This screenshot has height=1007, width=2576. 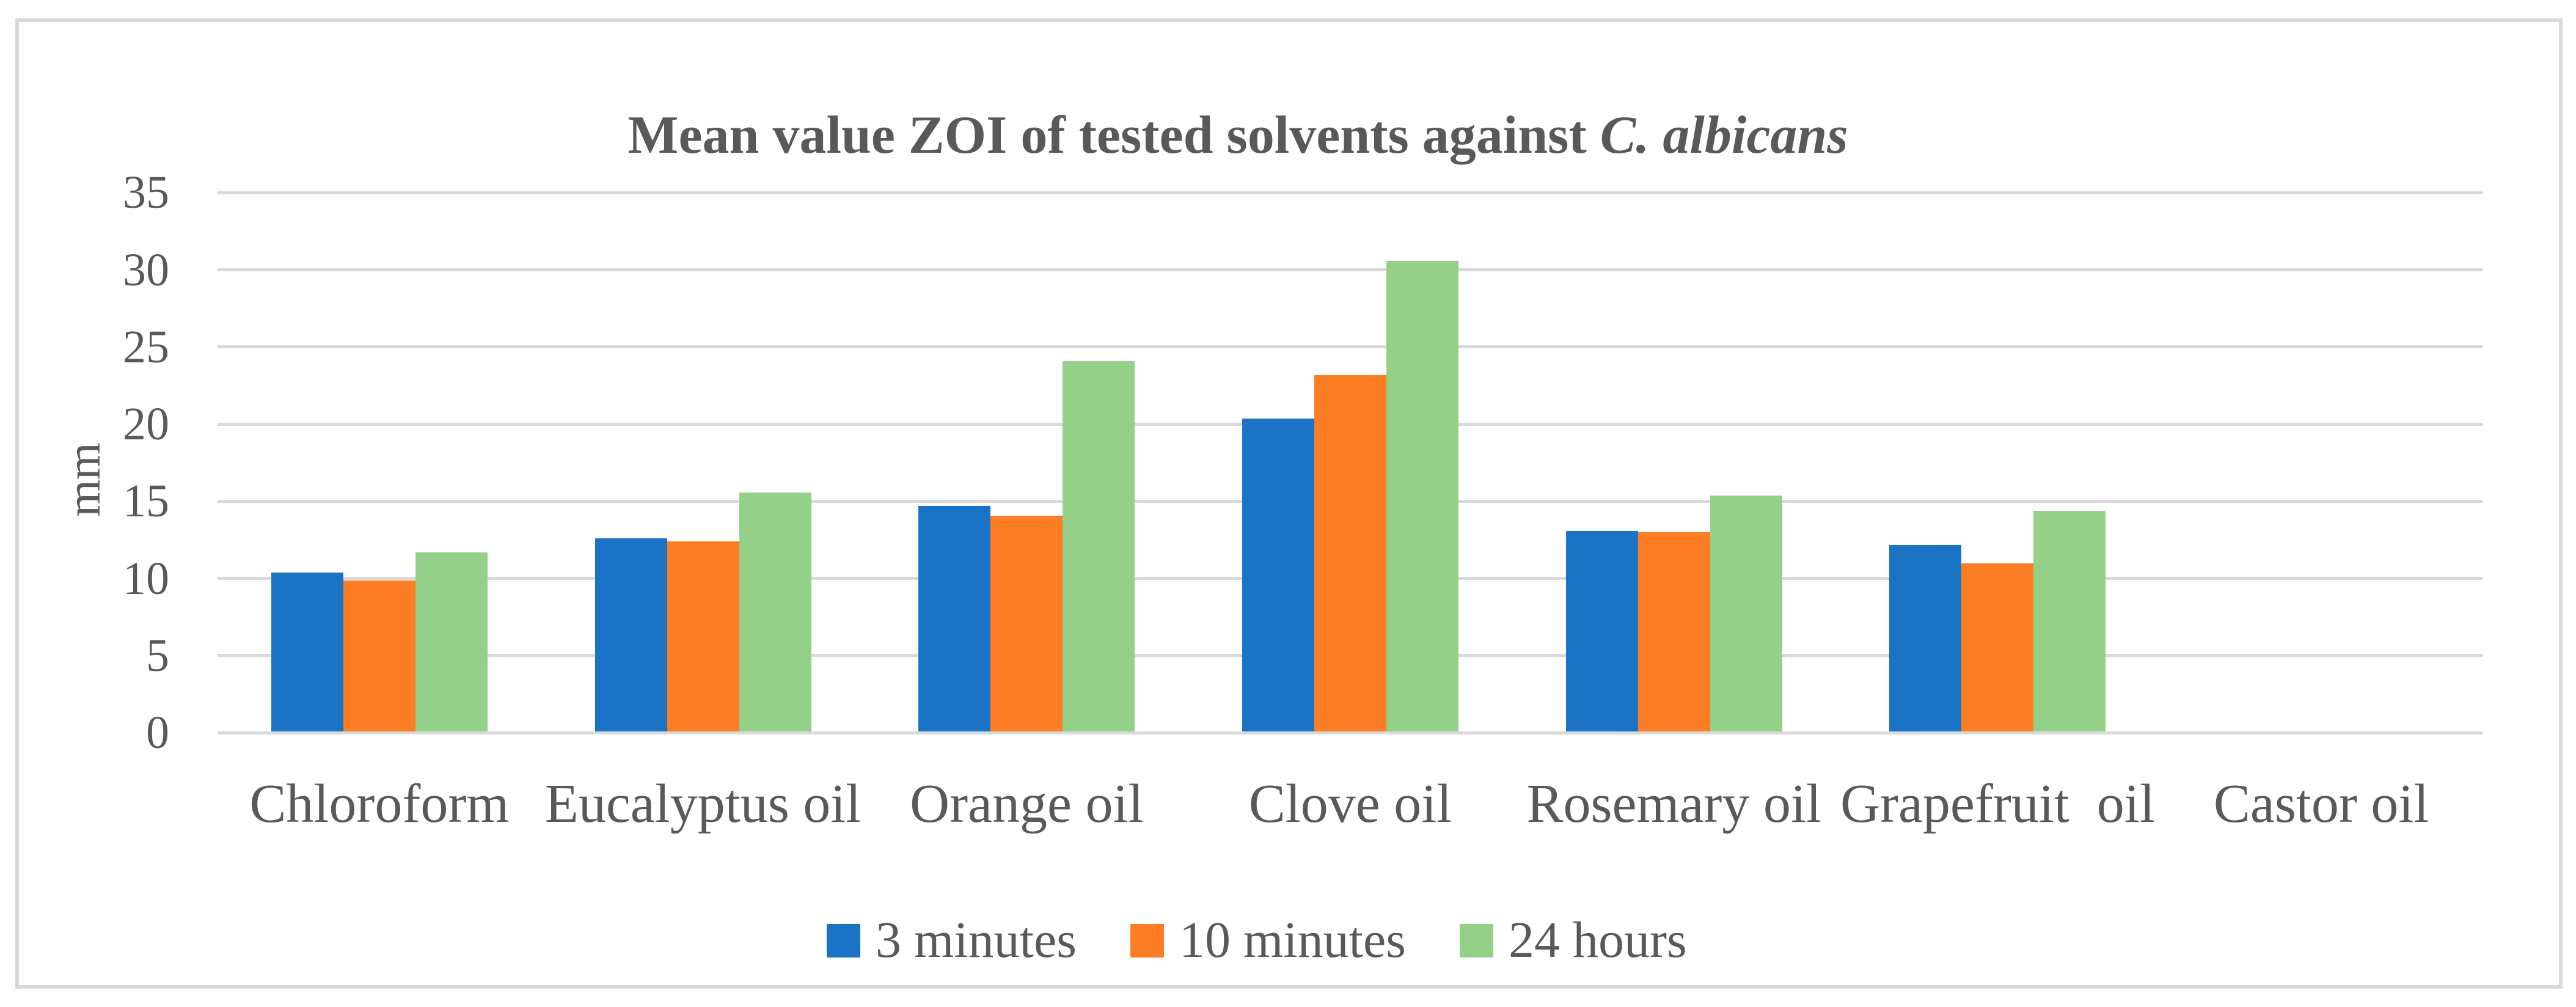 I want to click on legend-label-3-minutes: 3 minutes, so click(x=976, y=940).